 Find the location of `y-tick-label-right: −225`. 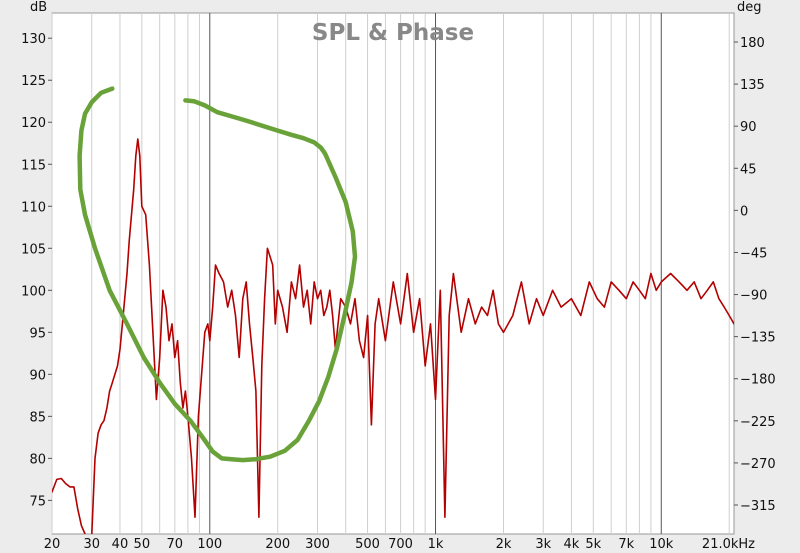

y-tick-label-right: −225 is located at coordinates (758, 422).